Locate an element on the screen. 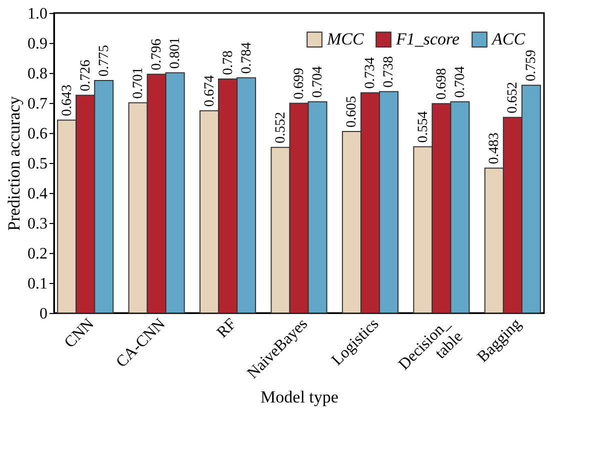  legend-label: ACC is located at coordinates (508, 39).